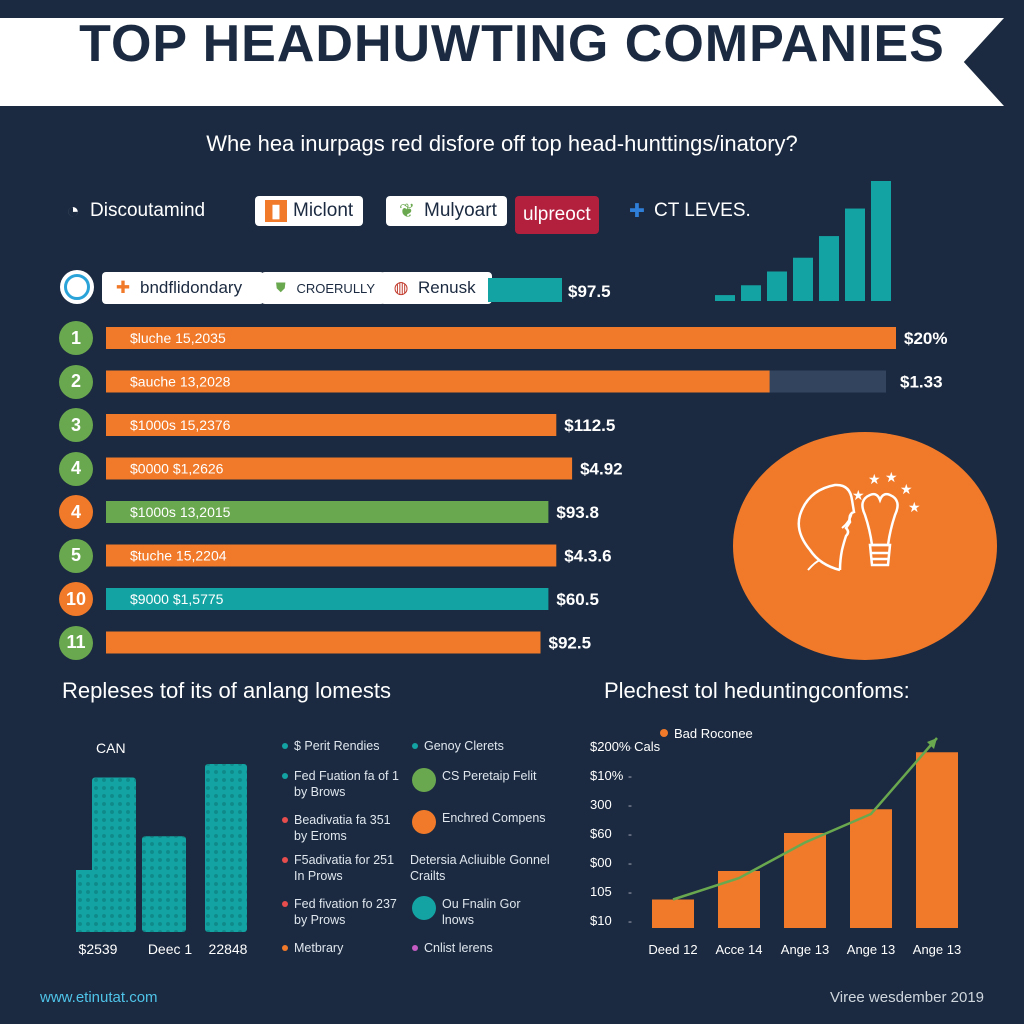 The width and height of the screenshot is (1024, 1024). What do you see at coordinates (180, 425) in the screenshot?
I see `bar-label: $1000s 15,2376` at bounding box center [180, 425].